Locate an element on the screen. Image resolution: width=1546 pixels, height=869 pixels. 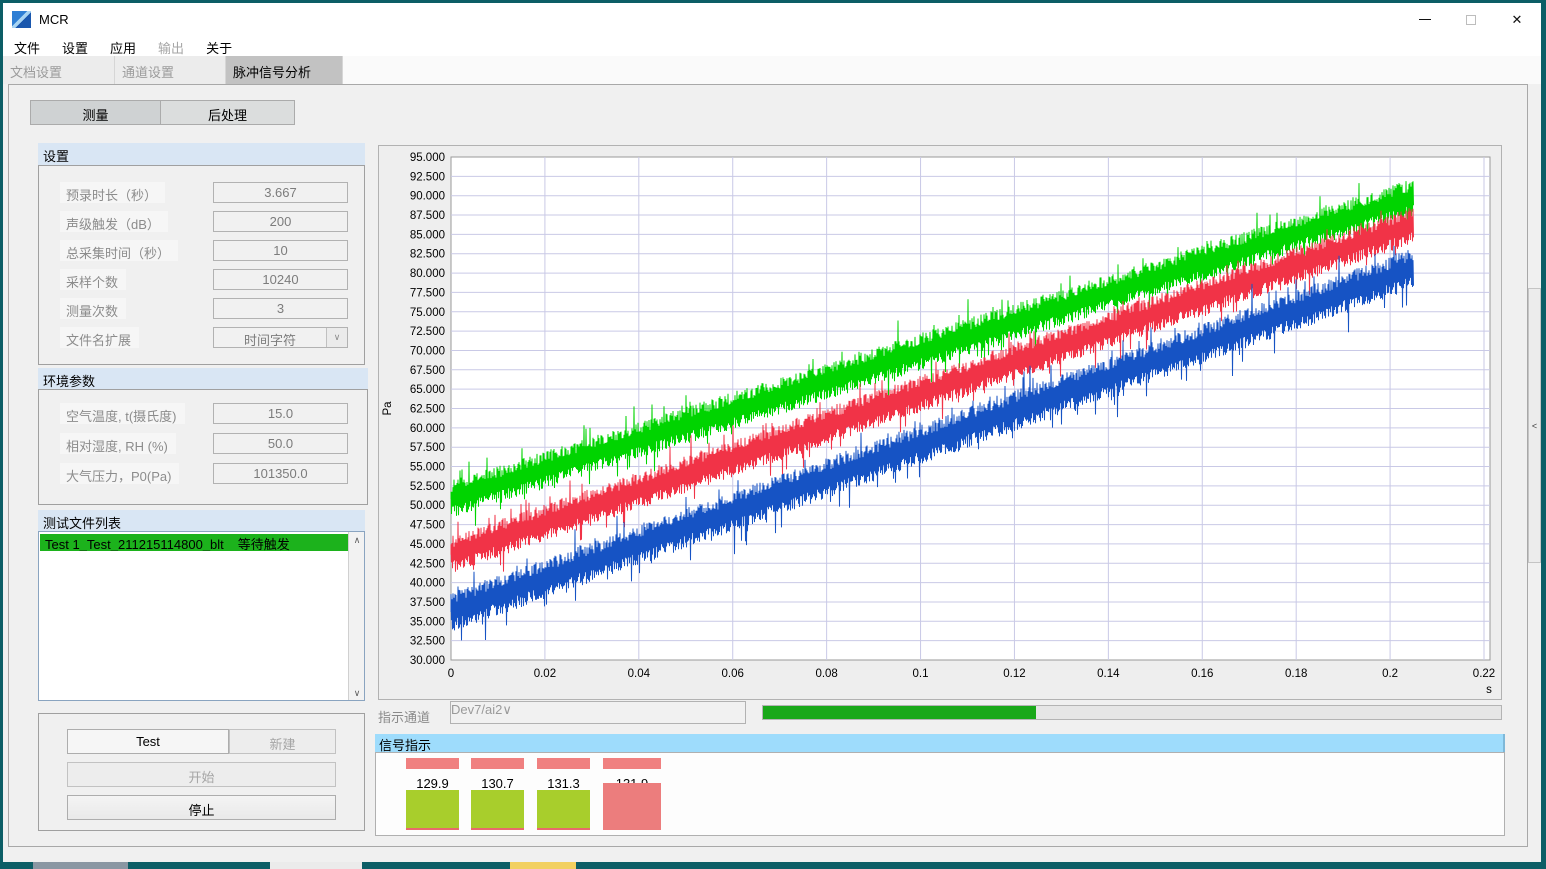
svg-text: Pa is located at coordinates (388, 408).